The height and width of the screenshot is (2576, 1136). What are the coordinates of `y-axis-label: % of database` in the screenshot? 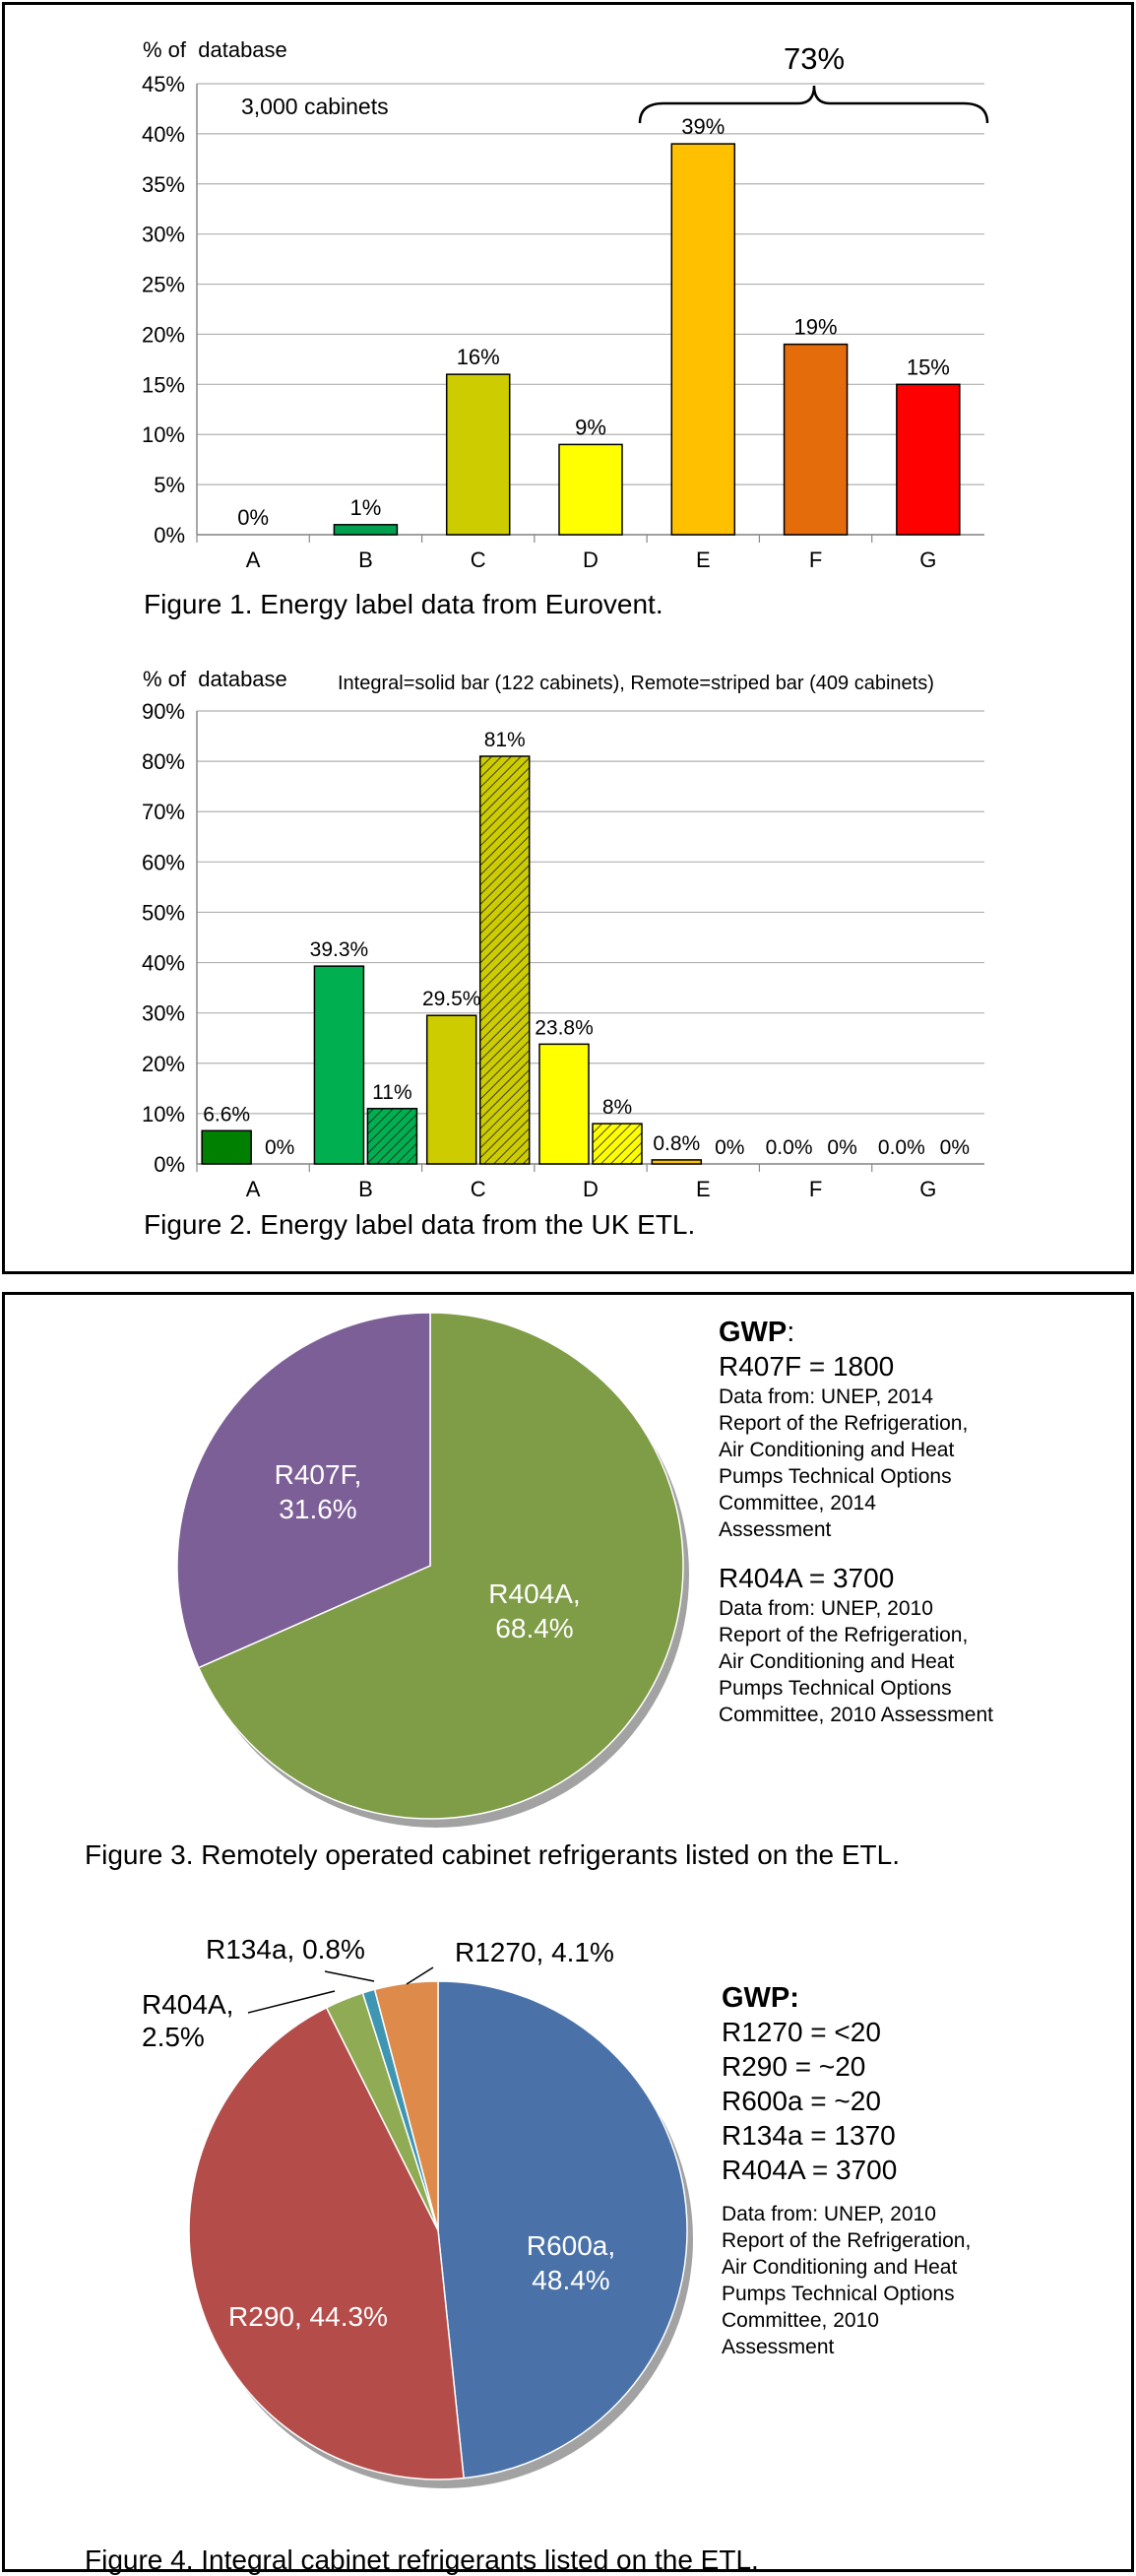 It's located at (215, 679).